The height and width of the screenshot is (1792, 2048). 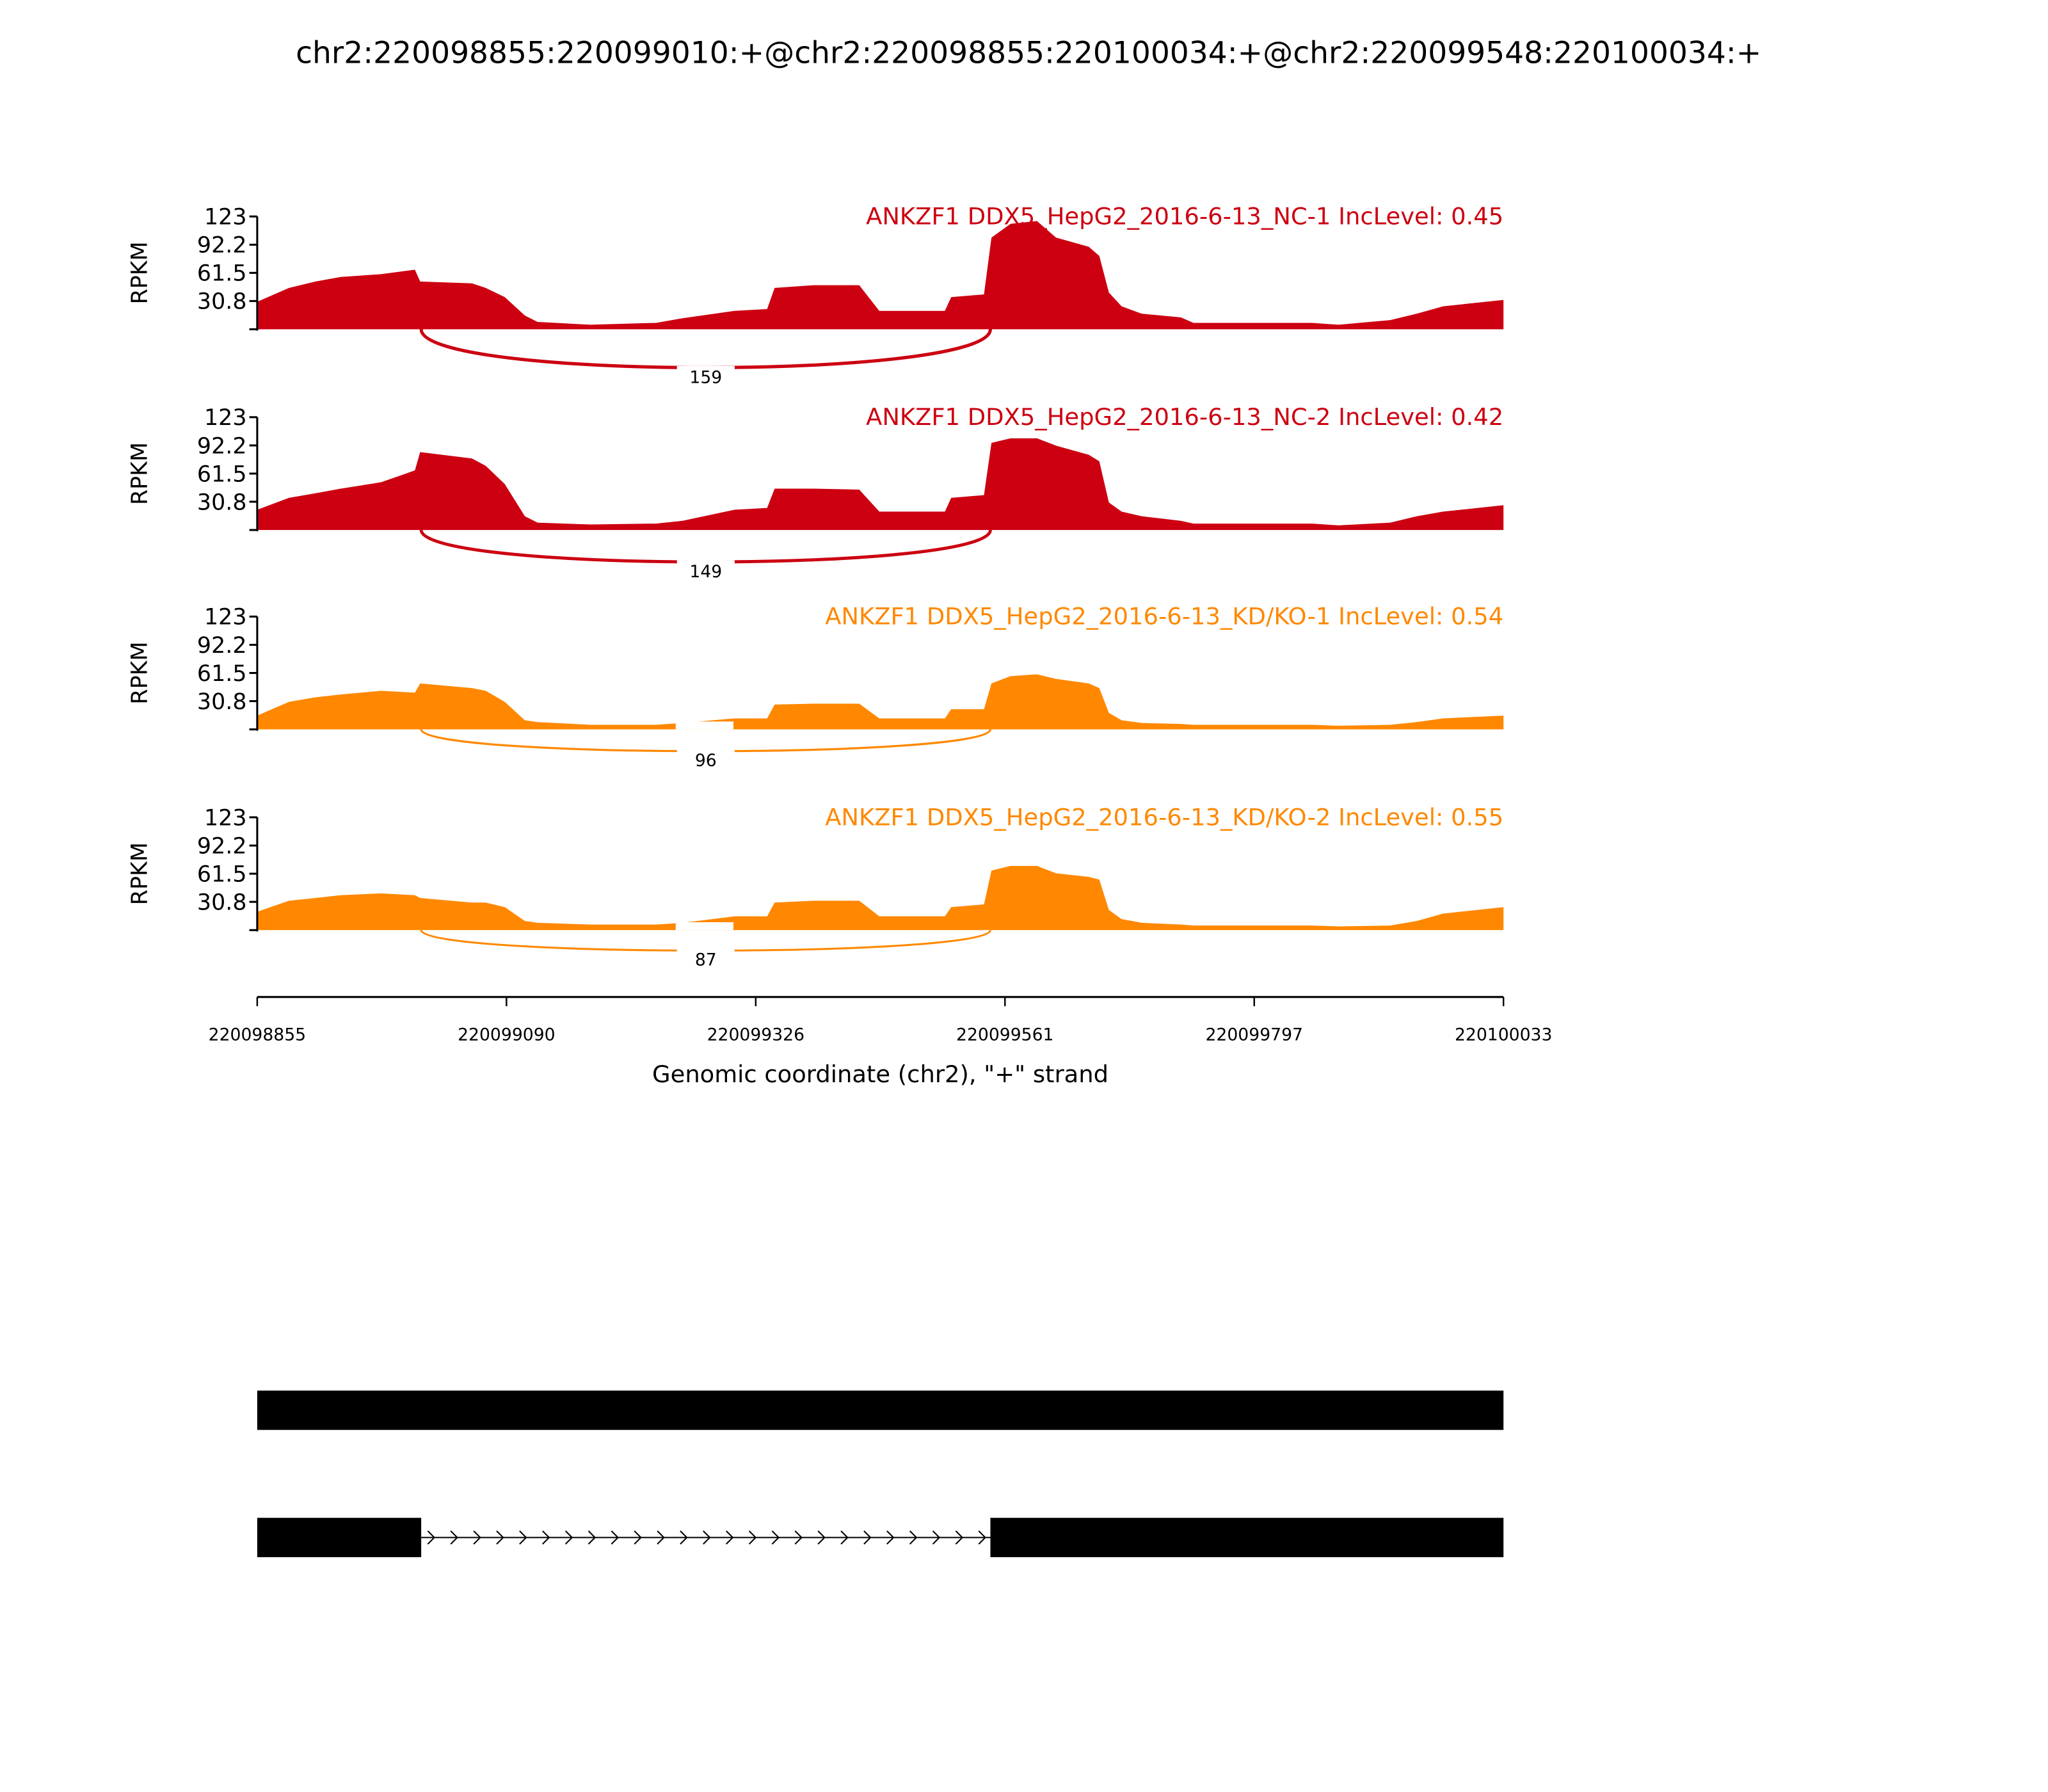 I want to click on x-tick-label: 220098855, so click(x=257, y=1034).